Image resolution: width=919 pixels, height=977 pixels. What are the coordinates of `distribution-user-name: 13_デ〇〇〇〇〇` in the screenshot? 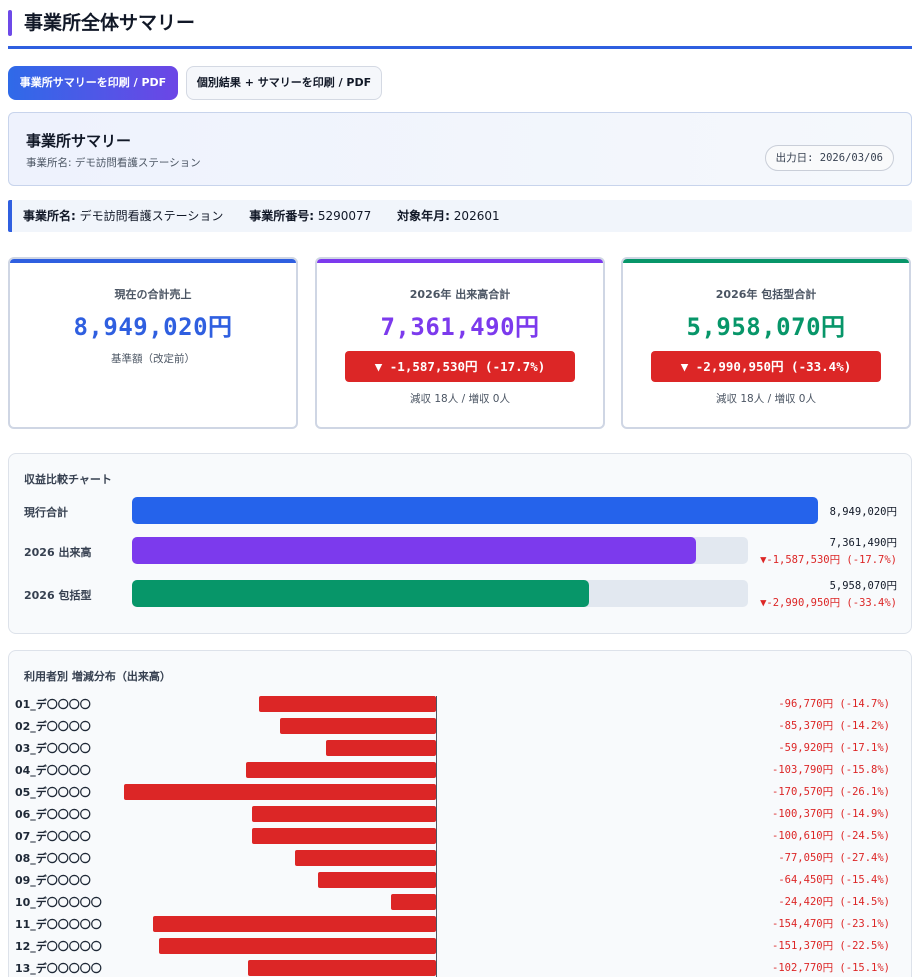 It's located at (58, 968).